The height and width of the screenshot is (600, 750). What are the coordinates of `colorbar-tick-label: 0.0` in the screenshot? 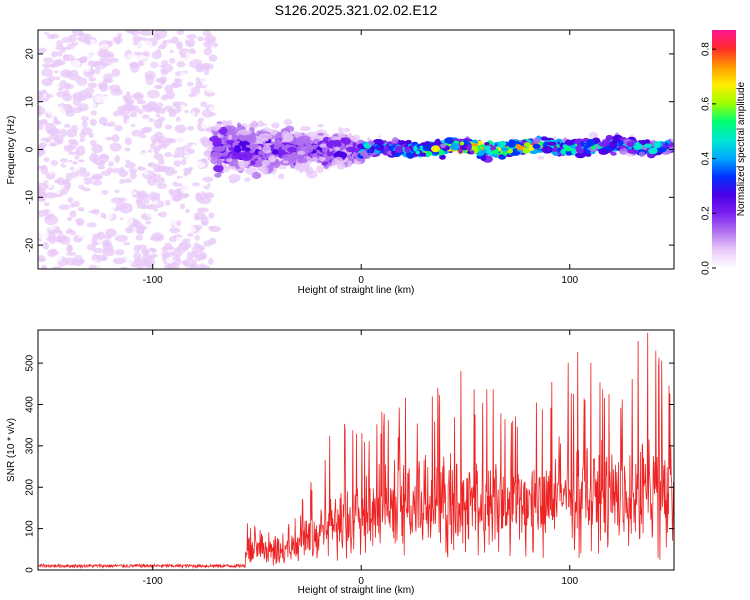 It's located at (706, 268).